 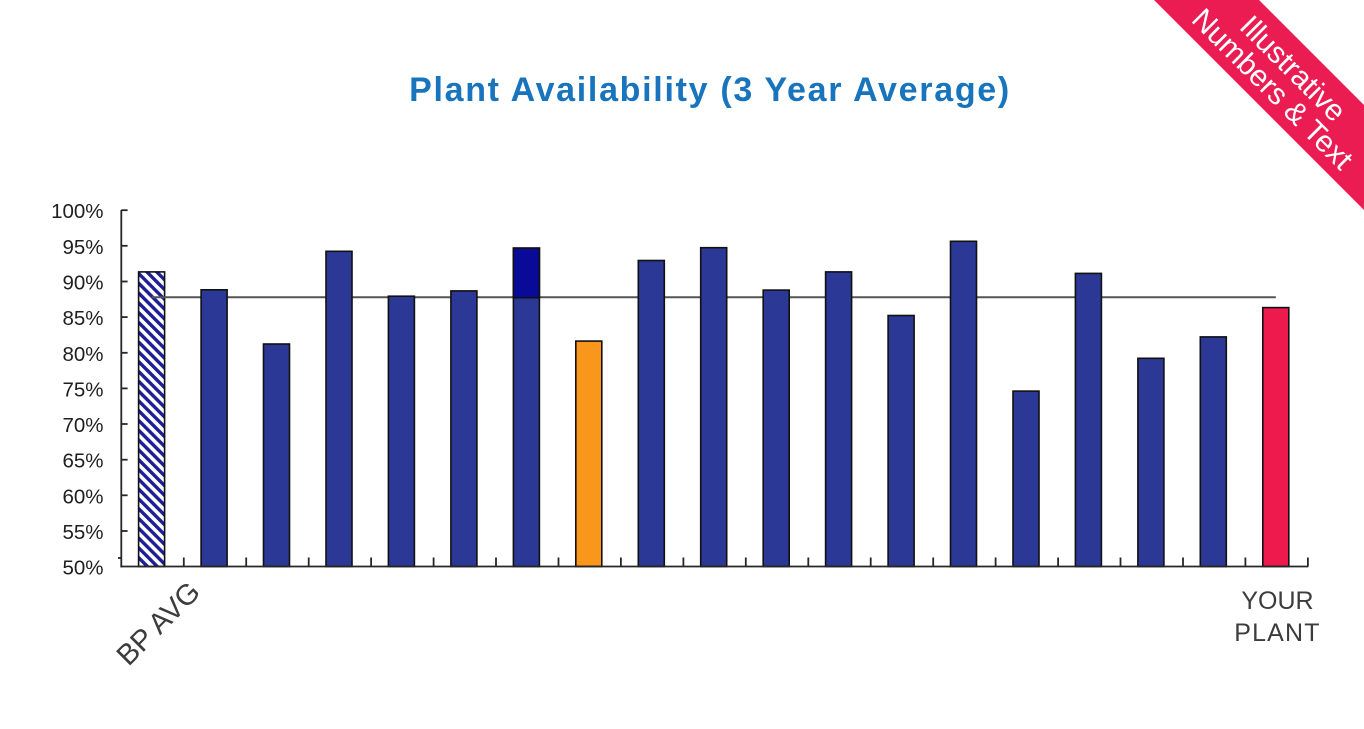 I want to click on svg-text: 65%, so click(x=82, y=461).